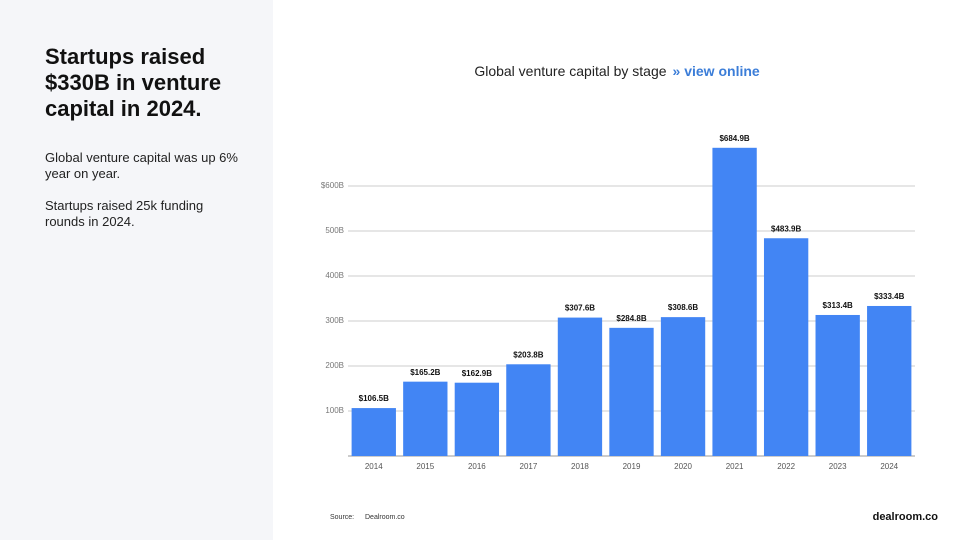 The height and width of the screenshot is (540, 960). Describe the element at coordinates (334, 230) in the screenshot. I see `y-tick-label: 500B` at that location.